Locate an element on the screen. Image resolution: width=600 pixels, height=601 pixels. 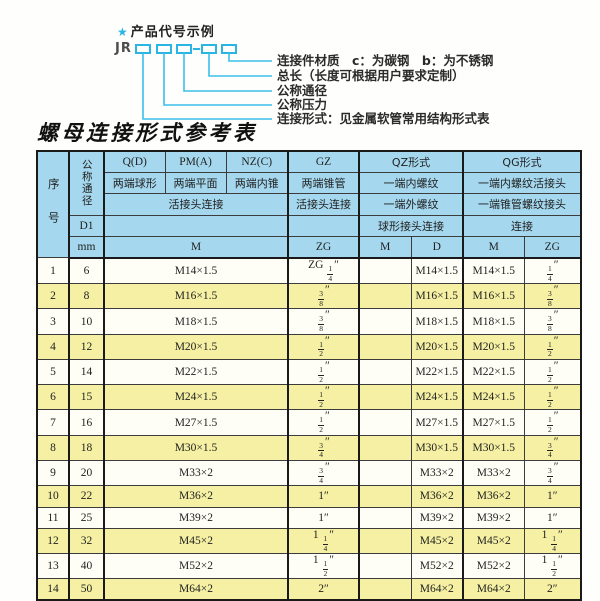
cell-seq: 8 is located at coordinates (53, 447).